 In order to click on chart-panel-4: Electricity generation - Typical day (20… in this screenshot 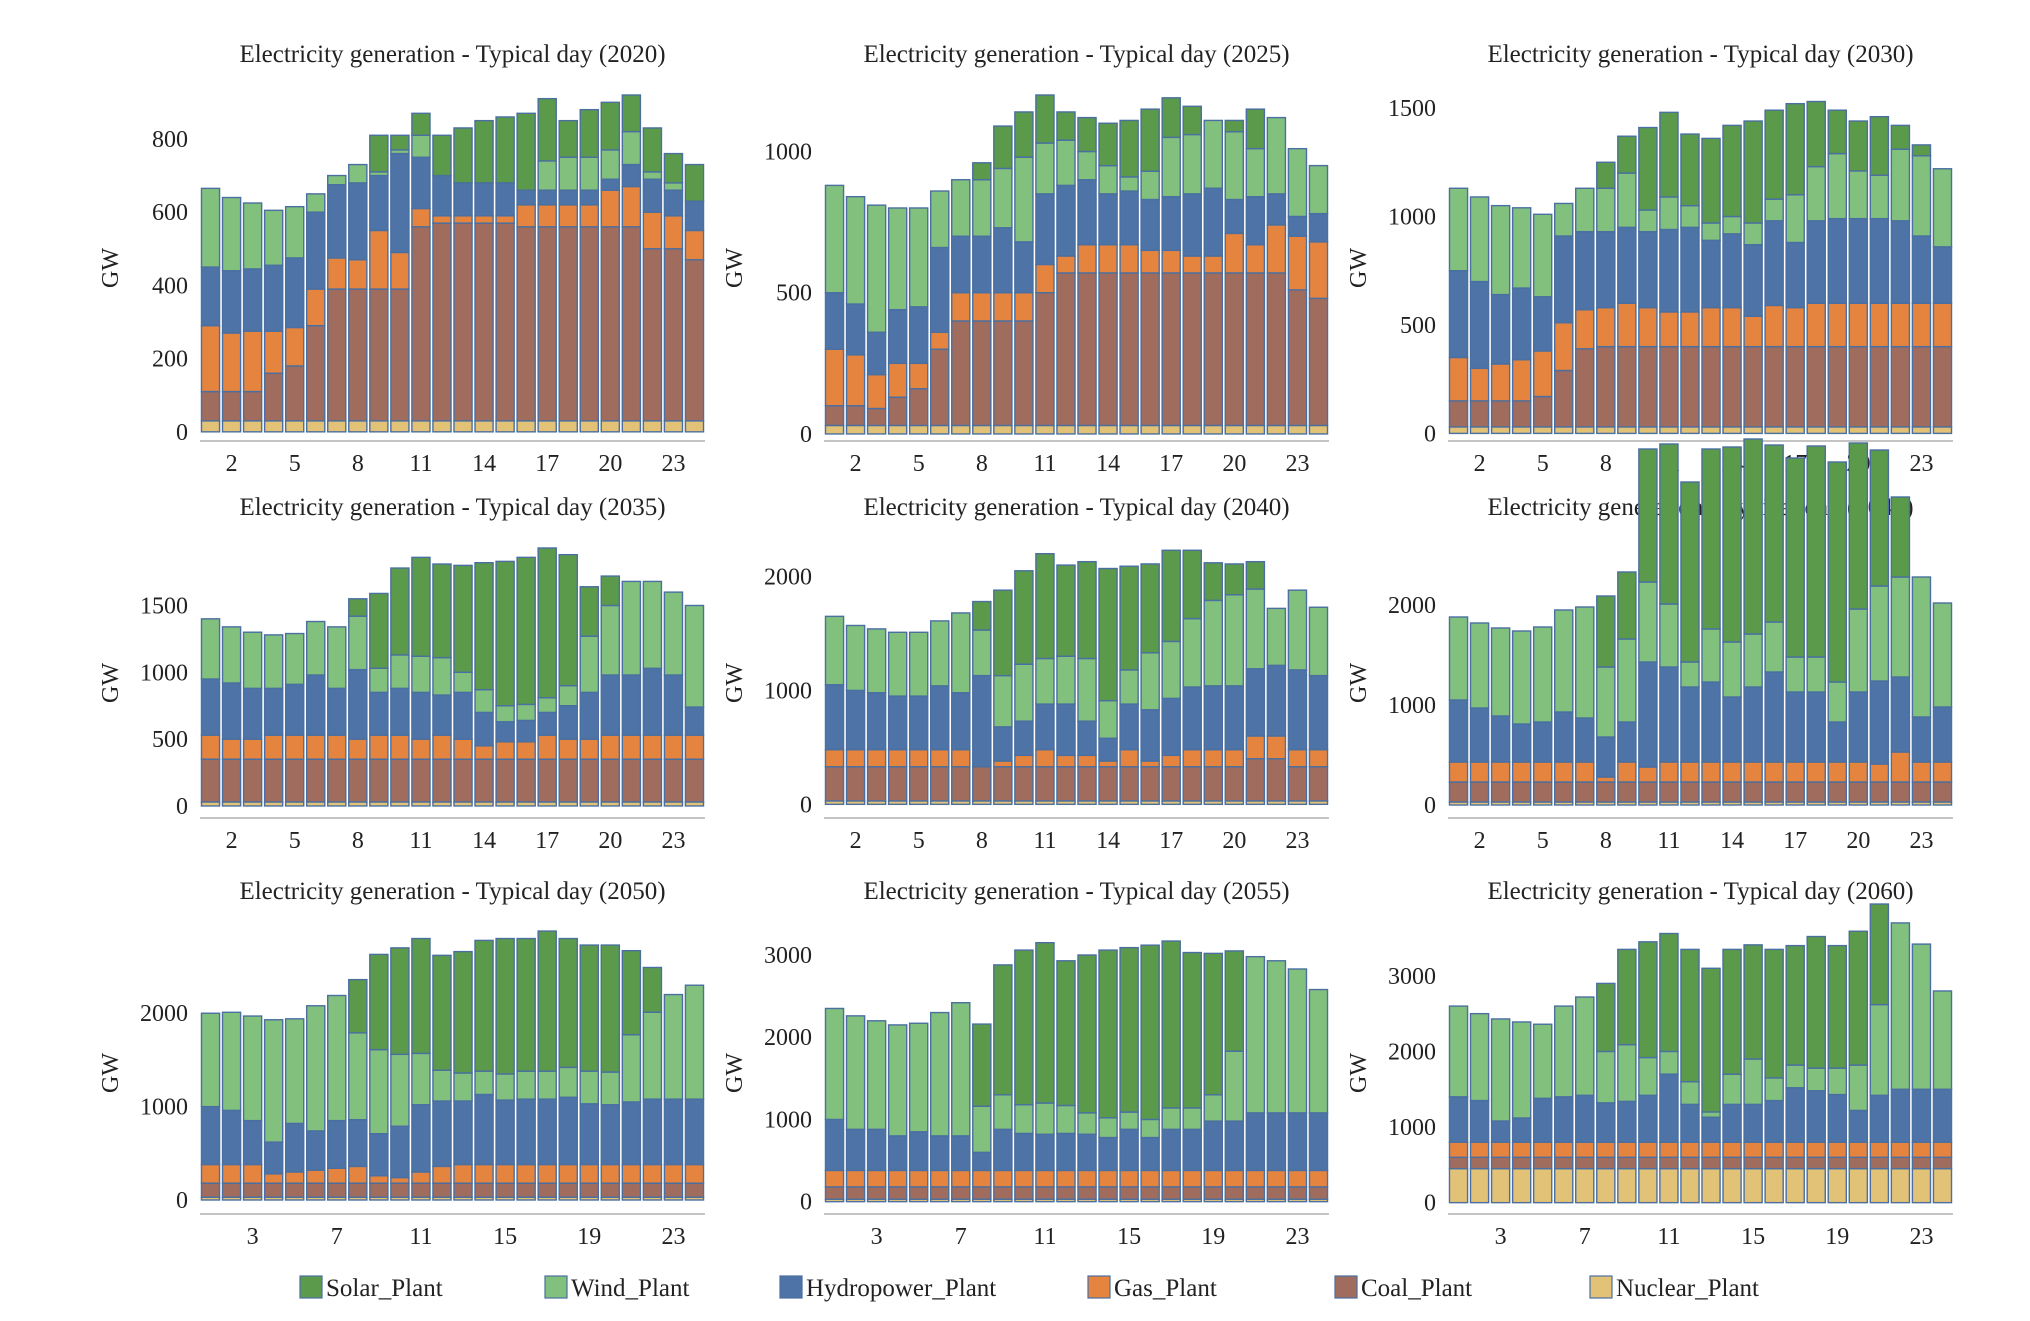, I will do `click(1025, 674)`.